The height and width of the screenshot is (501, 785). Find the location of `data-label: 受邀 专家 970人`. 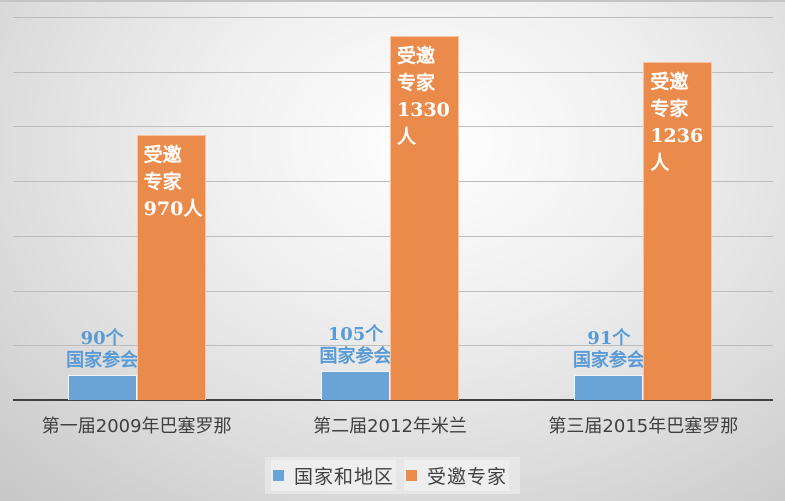

data-label: 受邀 专家 970人 is located at coordinates (173, 182).